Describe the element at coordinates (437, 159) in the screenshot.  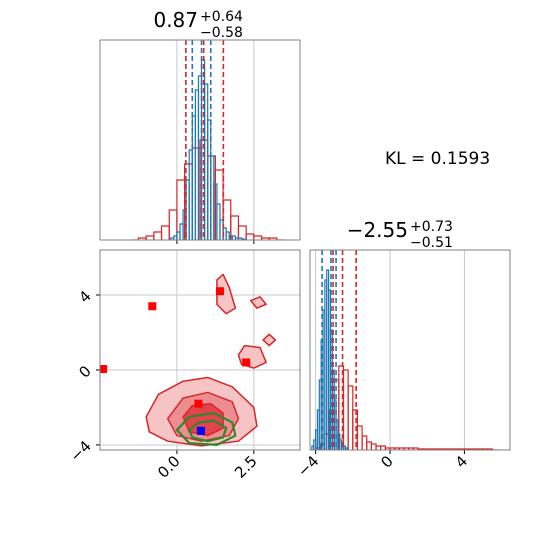
I see `kl-annotation: KL = 0.1593` at that location.